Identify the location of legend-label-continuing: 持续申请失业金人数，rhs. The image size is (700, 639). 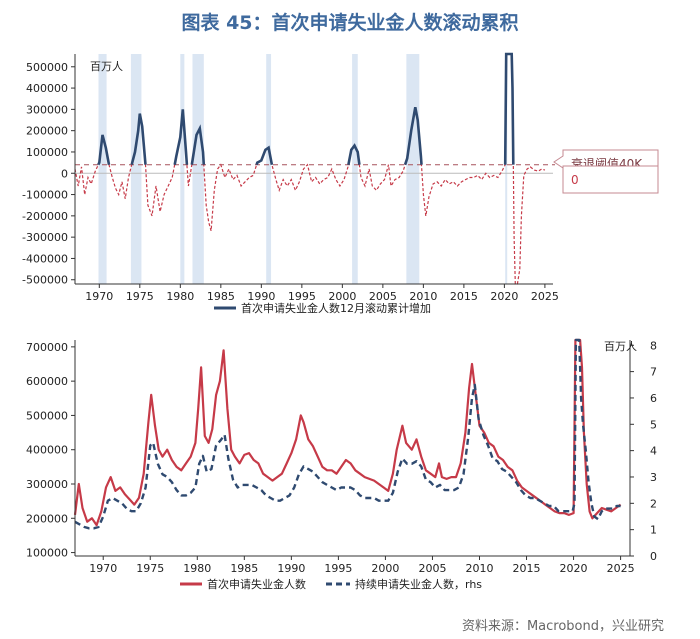
(418, 584).